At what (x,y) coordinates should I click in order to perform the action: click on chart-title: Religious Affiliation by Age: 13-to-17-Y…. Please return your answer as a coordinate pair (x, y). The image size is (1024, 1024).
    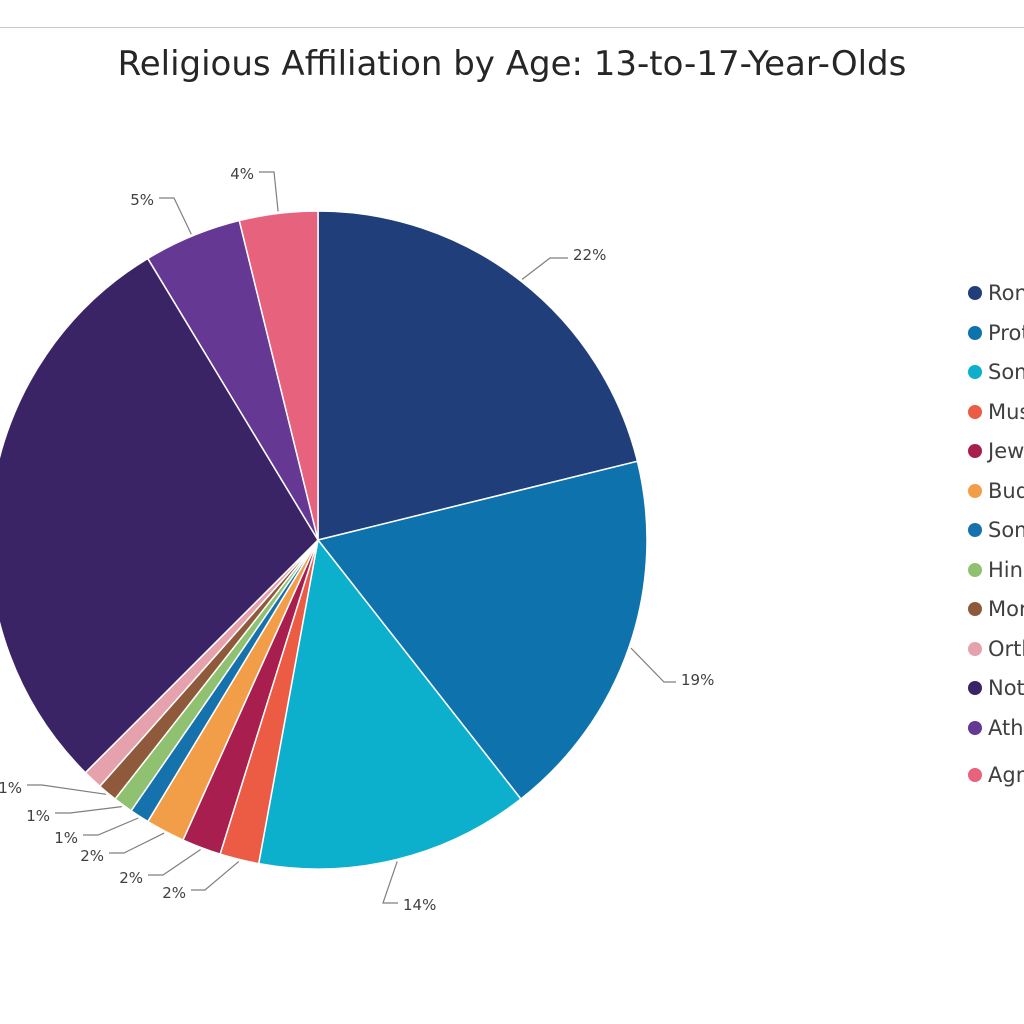
    Looking at the image, I should click on (512, 64).